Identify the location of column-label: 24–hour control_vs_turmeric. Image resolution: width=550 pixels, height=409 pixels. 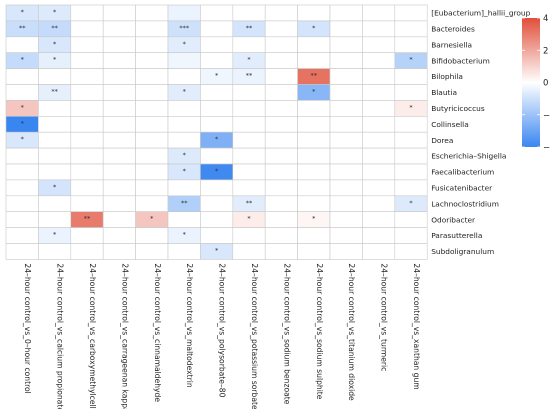
(384, 317).